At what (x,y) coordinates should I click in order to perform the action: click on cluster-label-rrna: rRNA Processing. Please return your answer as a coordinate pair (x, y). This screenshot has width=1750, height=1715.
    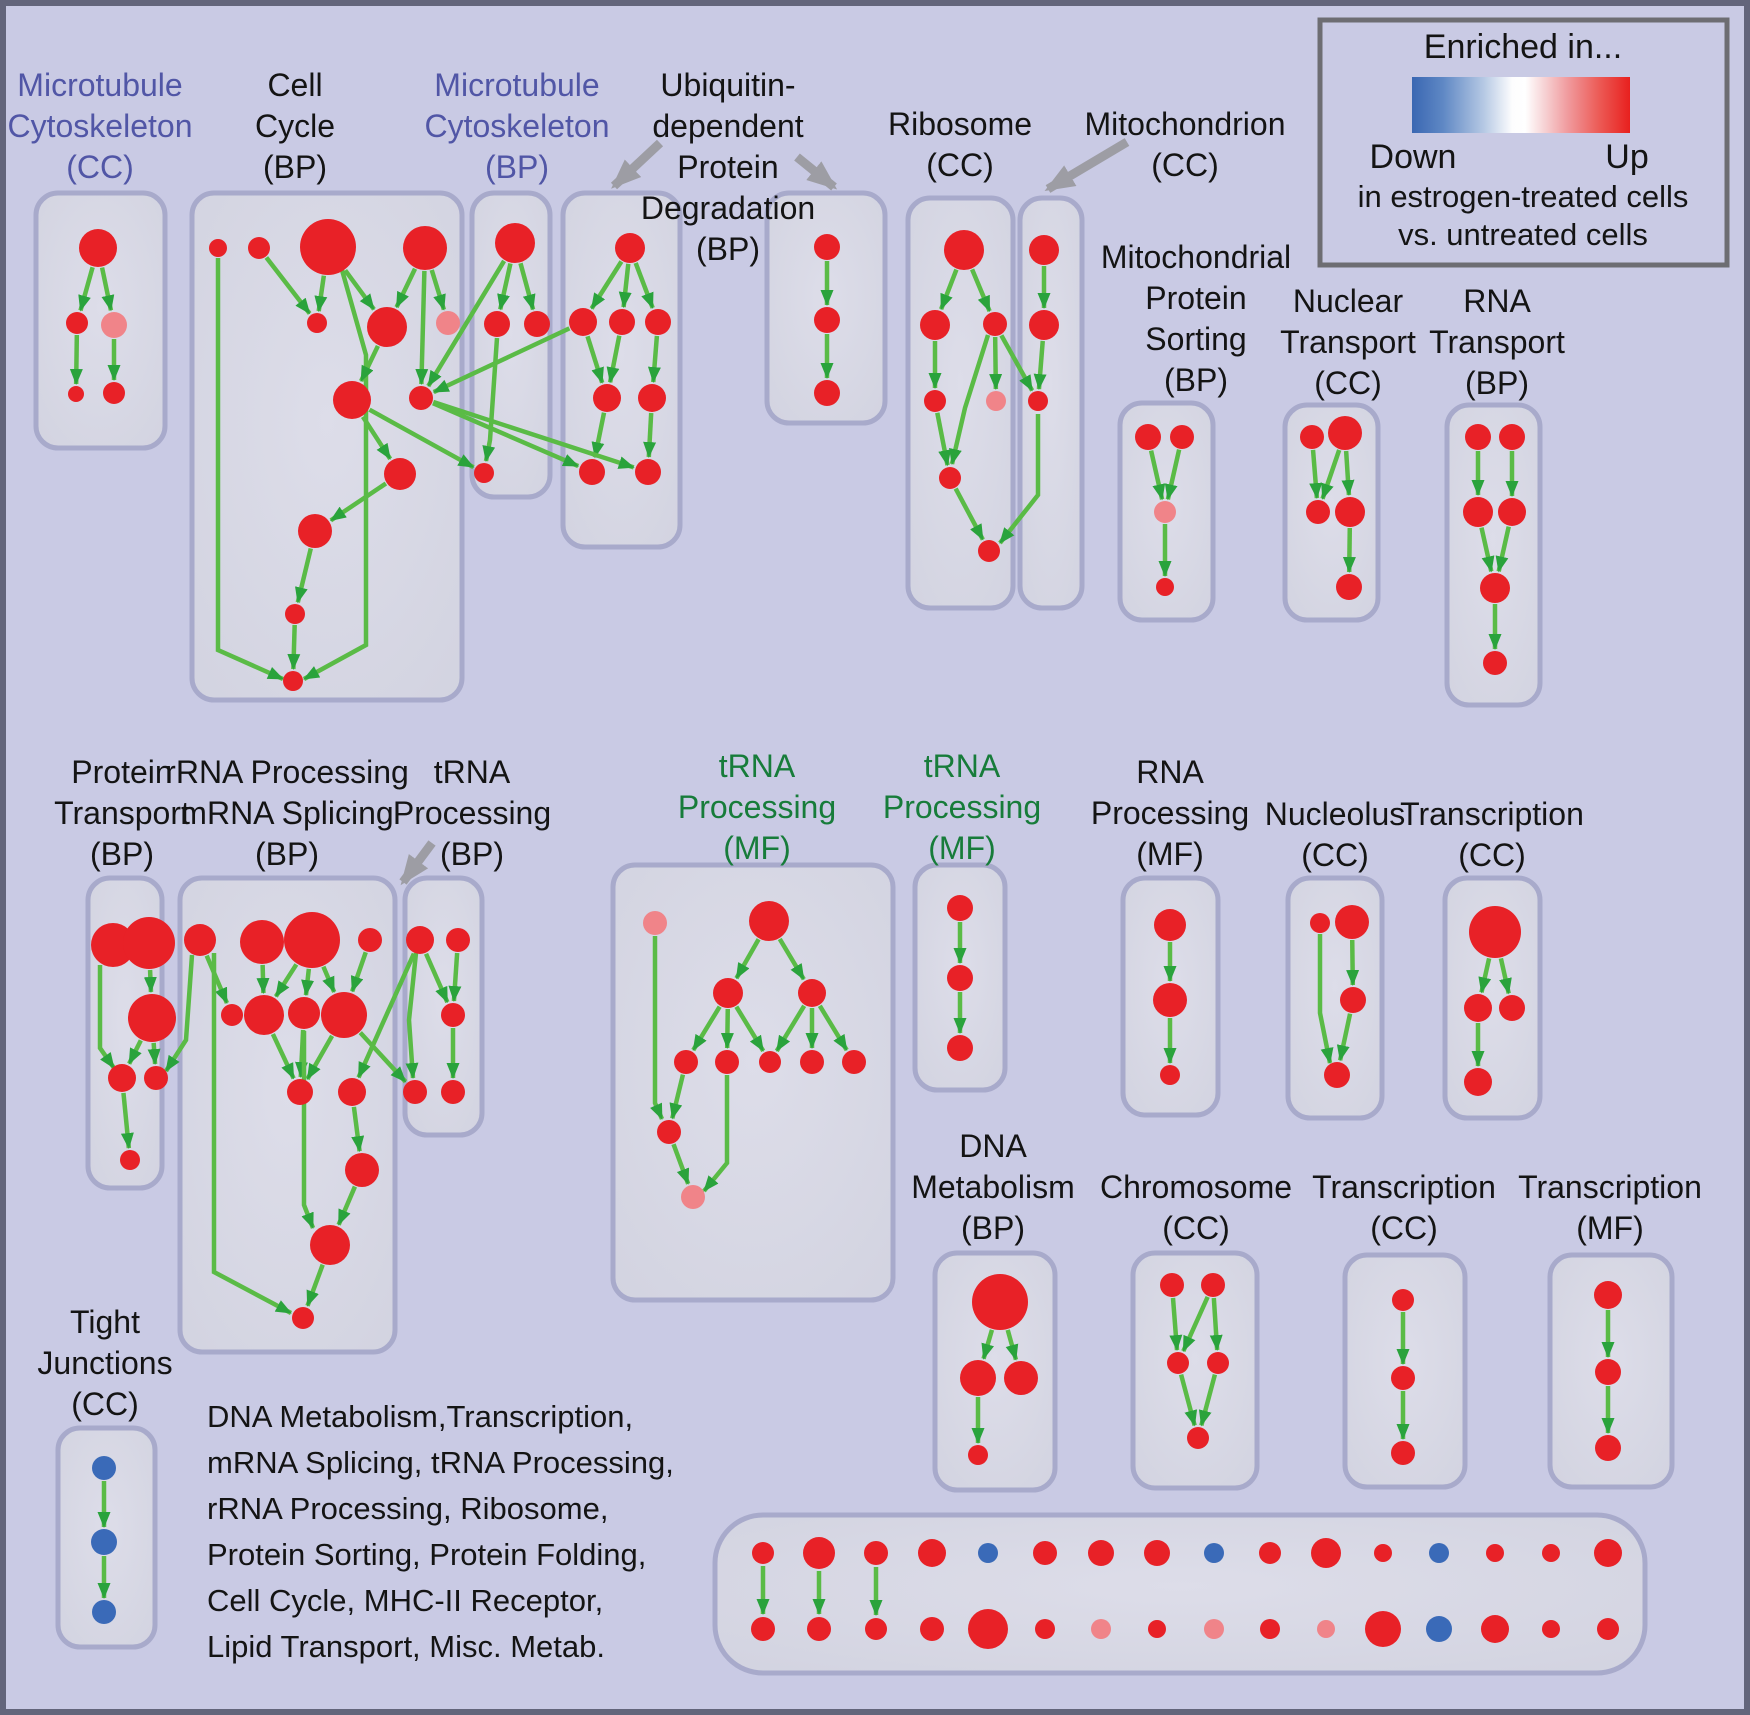
    Looking at the image, I should click on (287, 772).